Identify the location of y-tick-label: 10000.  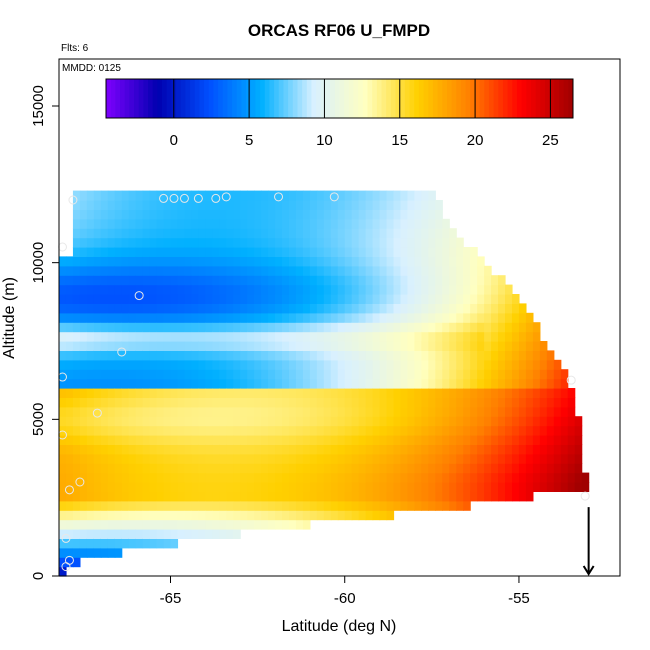
(38, 263).